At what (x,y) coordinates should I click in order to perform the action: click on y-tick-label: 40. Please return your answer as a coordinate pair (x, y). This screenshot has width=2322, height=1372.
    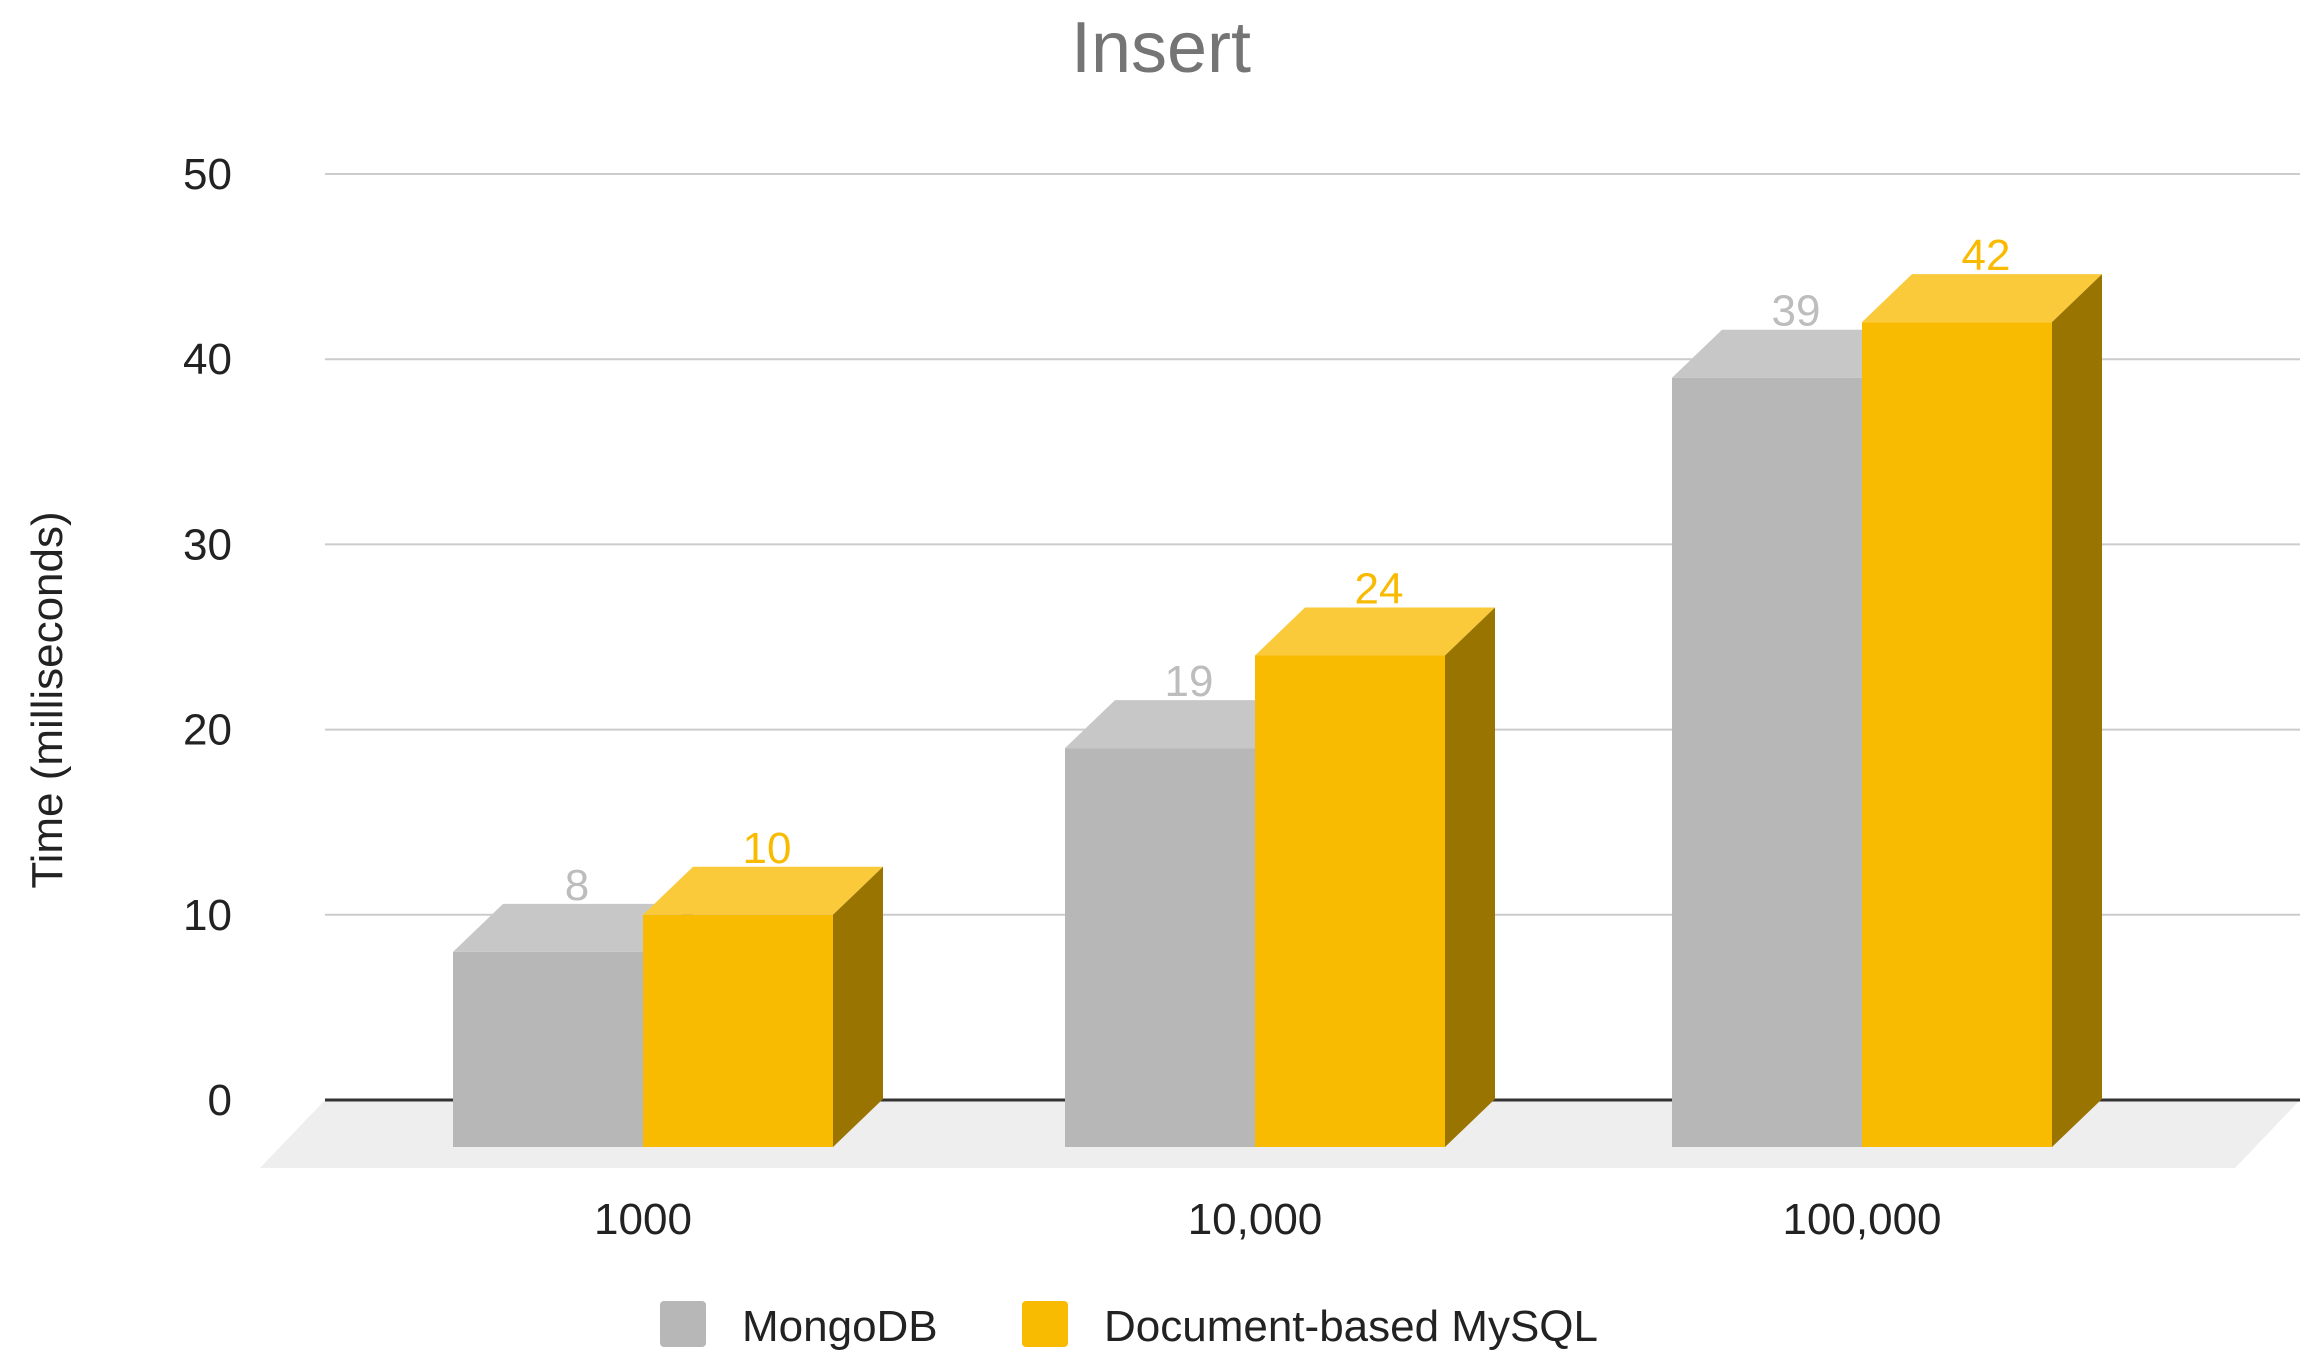
    Looking at the image, I should click on (207, 359).